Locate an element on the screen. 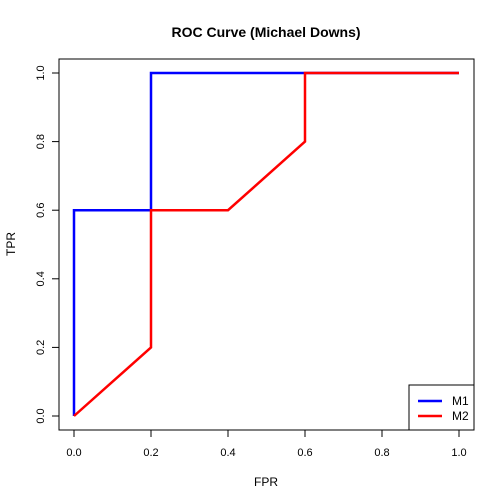 The height and width of the screenshot is (504, 504). chart-title: ROC Curve (Michael Downs) is located at coordinates (265, 32).